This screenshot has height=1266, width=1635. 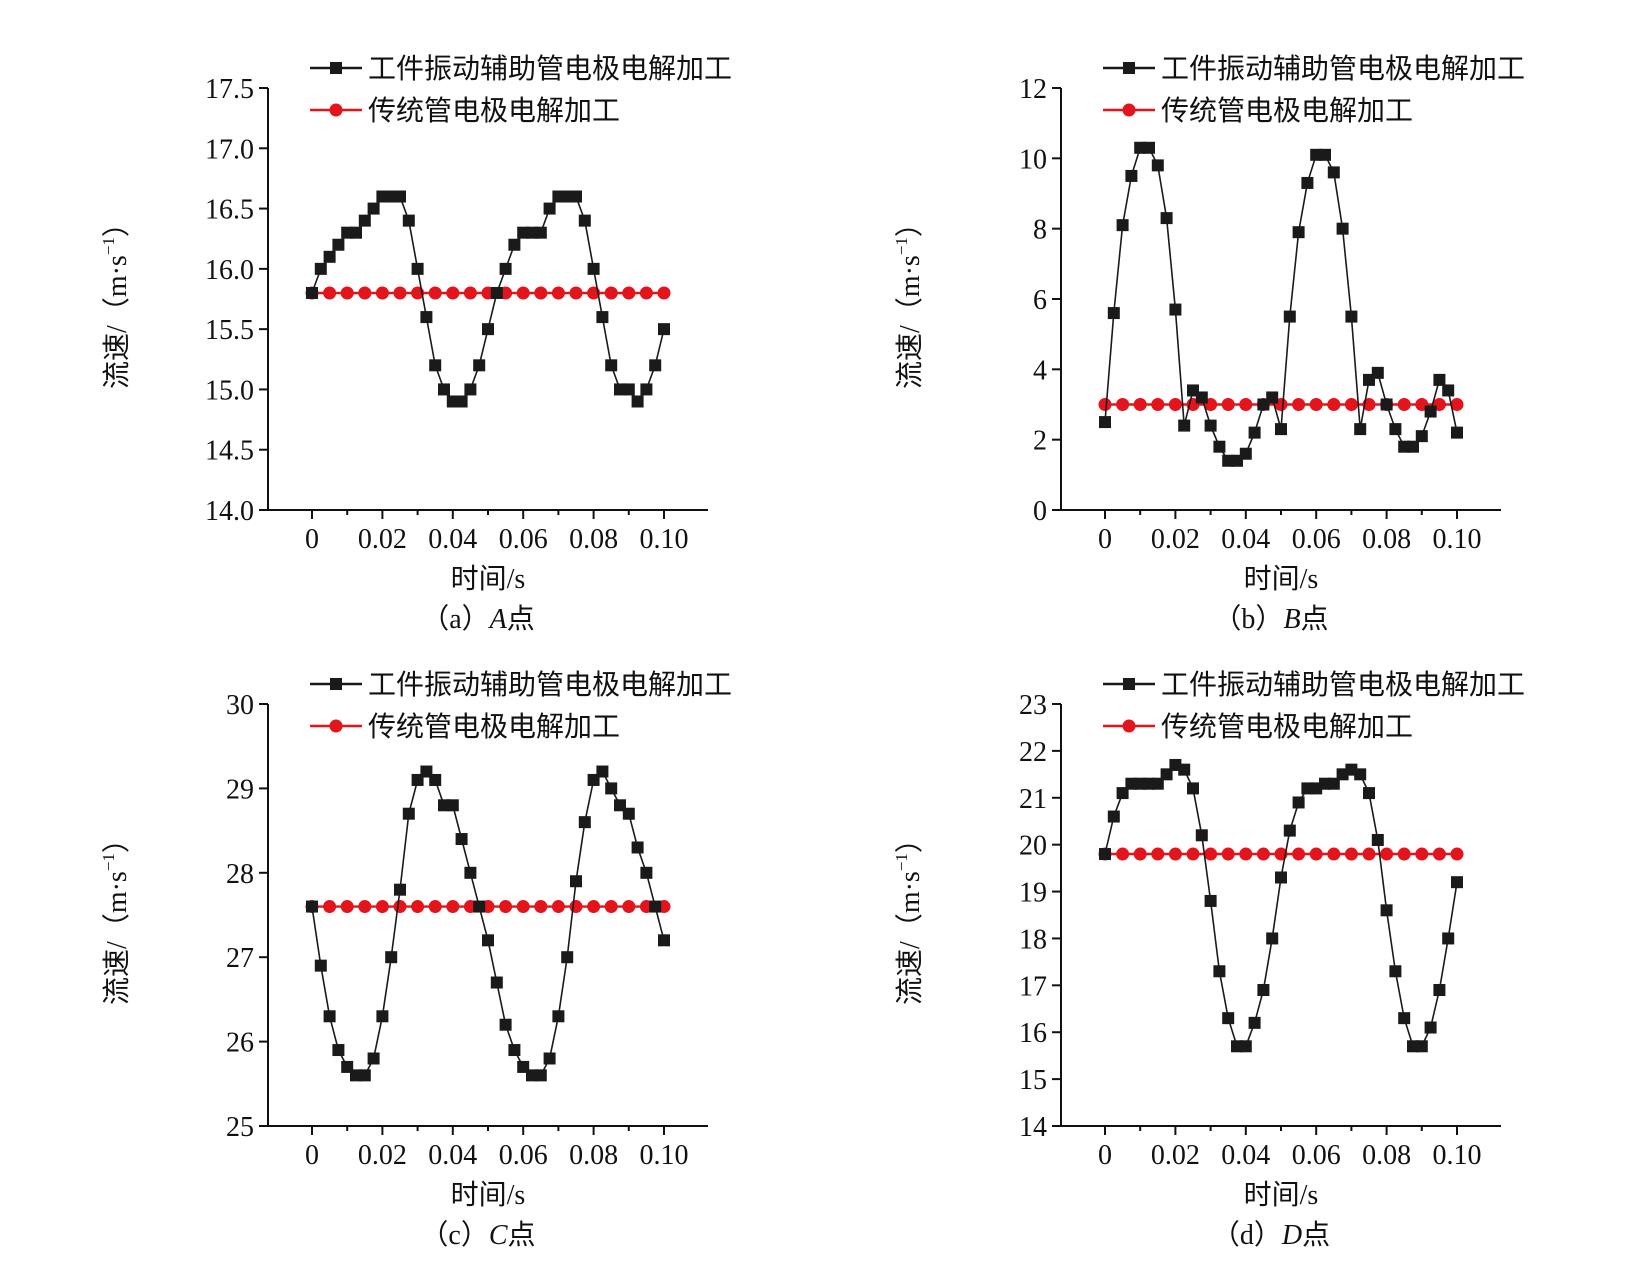 I want to click on y-tick-label: 15.5, so click(x=229, y=330).